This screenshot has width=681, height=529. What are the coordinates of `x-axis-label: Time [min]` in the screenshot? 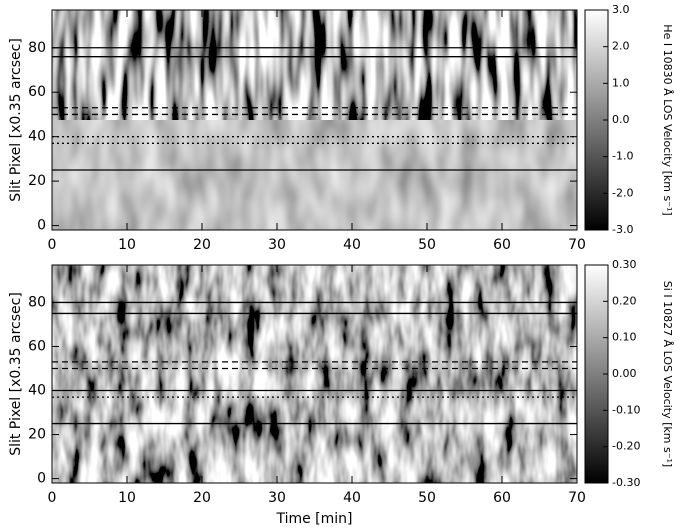 It's located at (313, 519).